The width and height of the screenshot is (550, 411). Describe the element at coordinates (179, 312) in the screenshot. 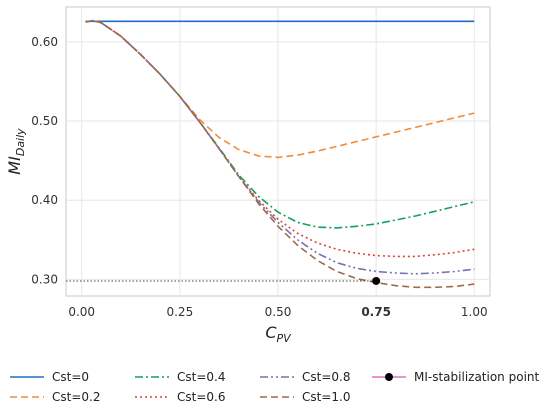

I see `x-tick-label: 0.25` at that location.